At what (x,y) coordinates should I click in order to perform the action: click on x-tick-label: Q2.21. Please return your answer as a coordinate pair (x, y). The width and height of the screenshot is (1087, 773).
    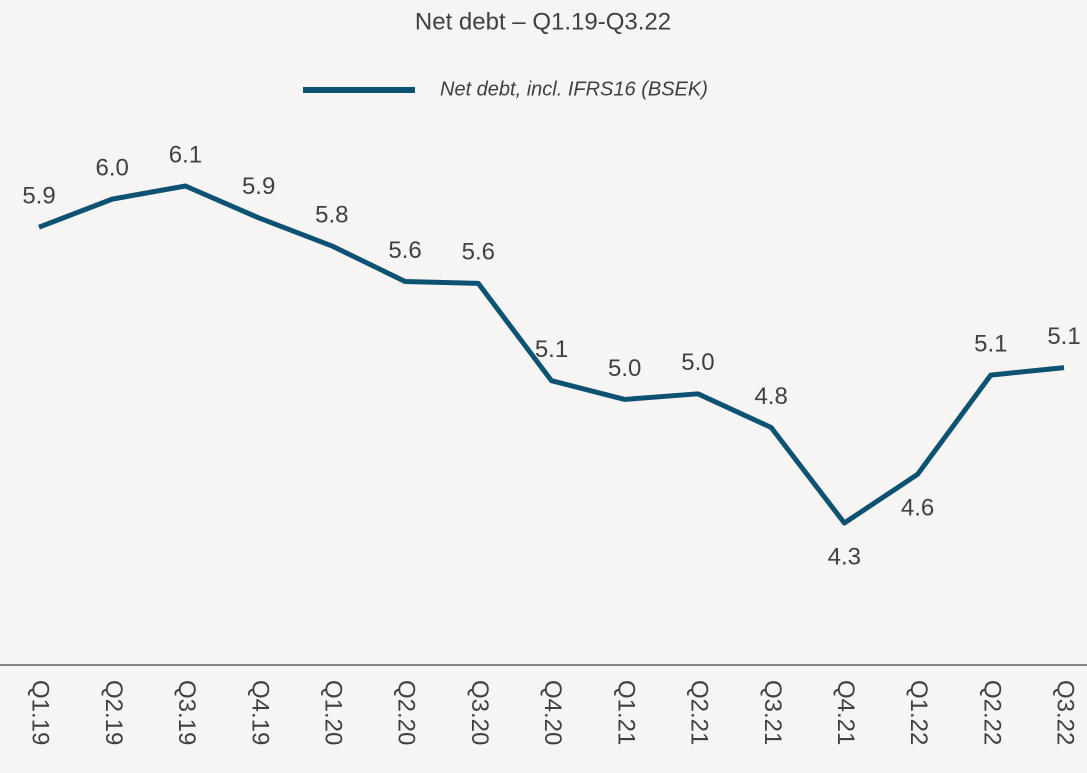
    Looking at the image, I should click on (699, 712).